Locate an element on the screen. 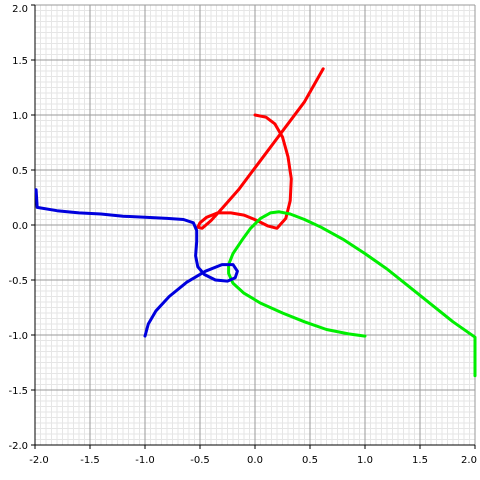 This screenshot has height=480, width=480. x-tick-label: -1.0 is located at coordinates (145, 460).